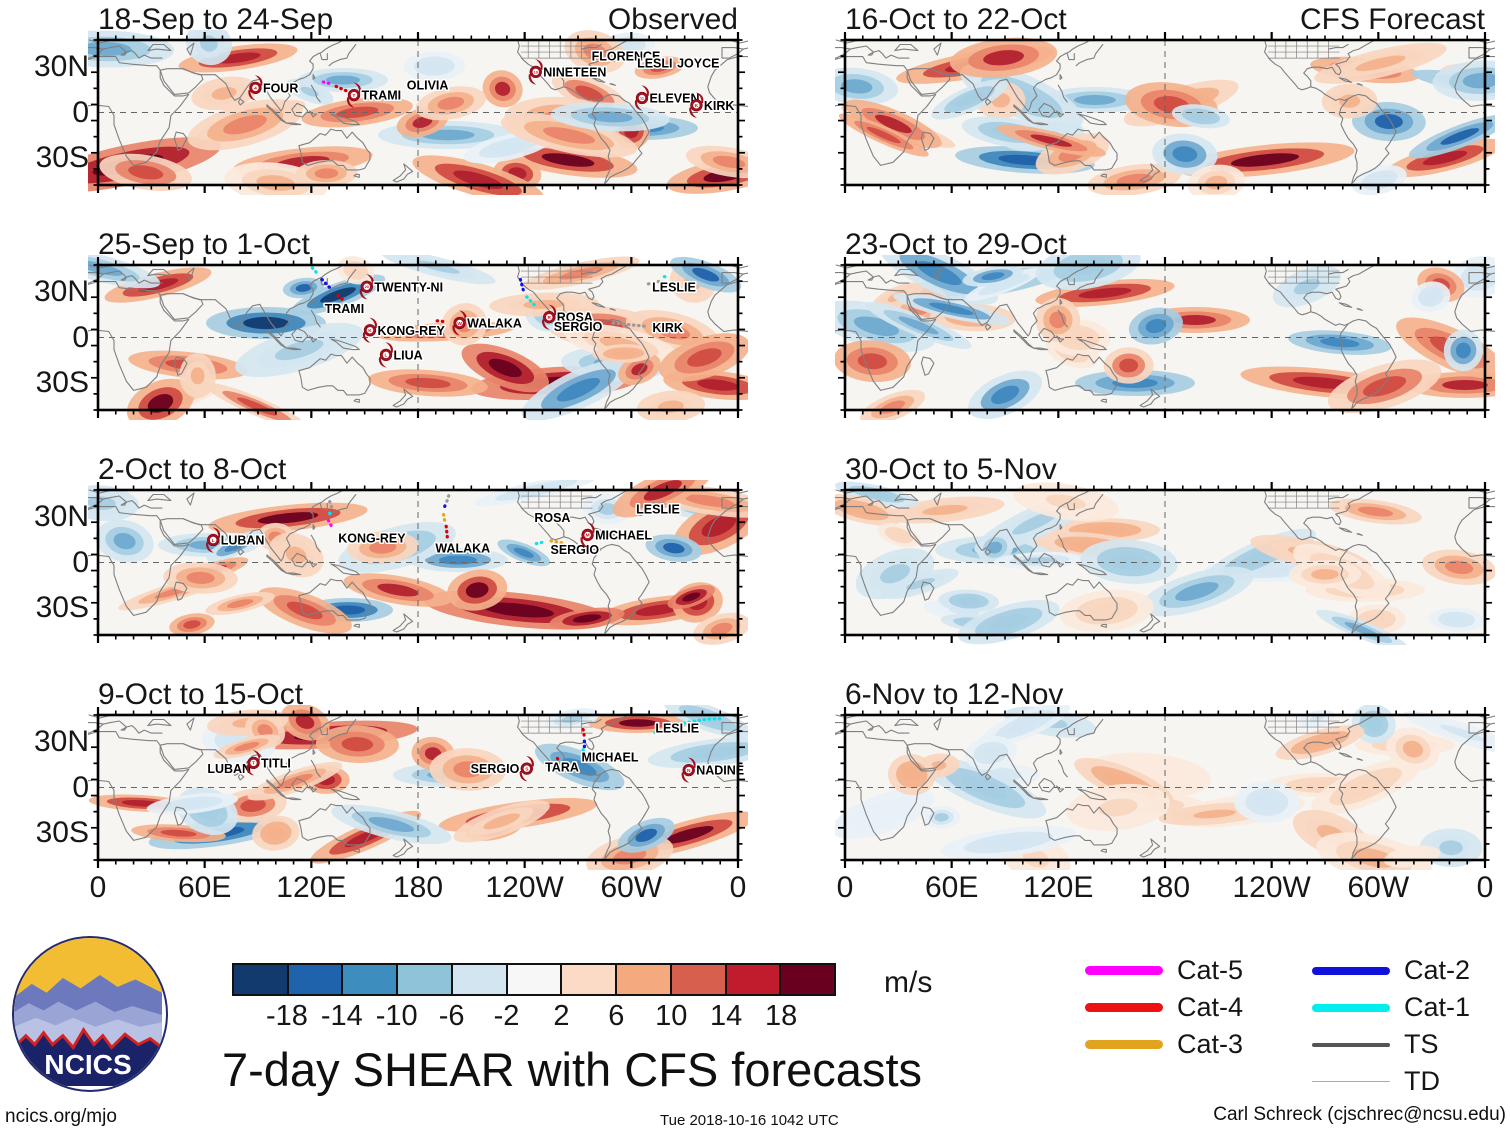  What do you see at coordinates (280, 88) in the screenshot?
I see `storm-label-four: FOUR` at bounding box center [280, 88].